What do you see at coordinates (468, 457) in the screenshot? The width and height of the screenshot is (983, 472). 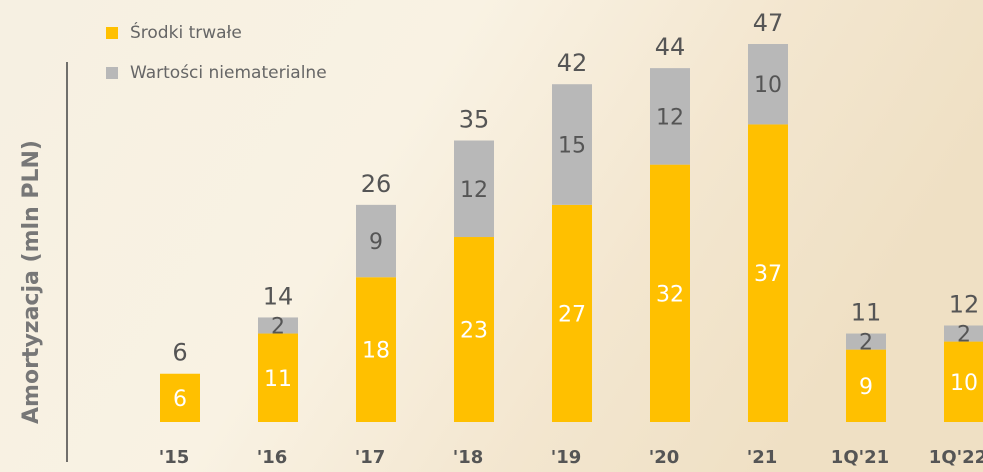 I see `x-tick-label: '18` at bounding box center [468, 457].